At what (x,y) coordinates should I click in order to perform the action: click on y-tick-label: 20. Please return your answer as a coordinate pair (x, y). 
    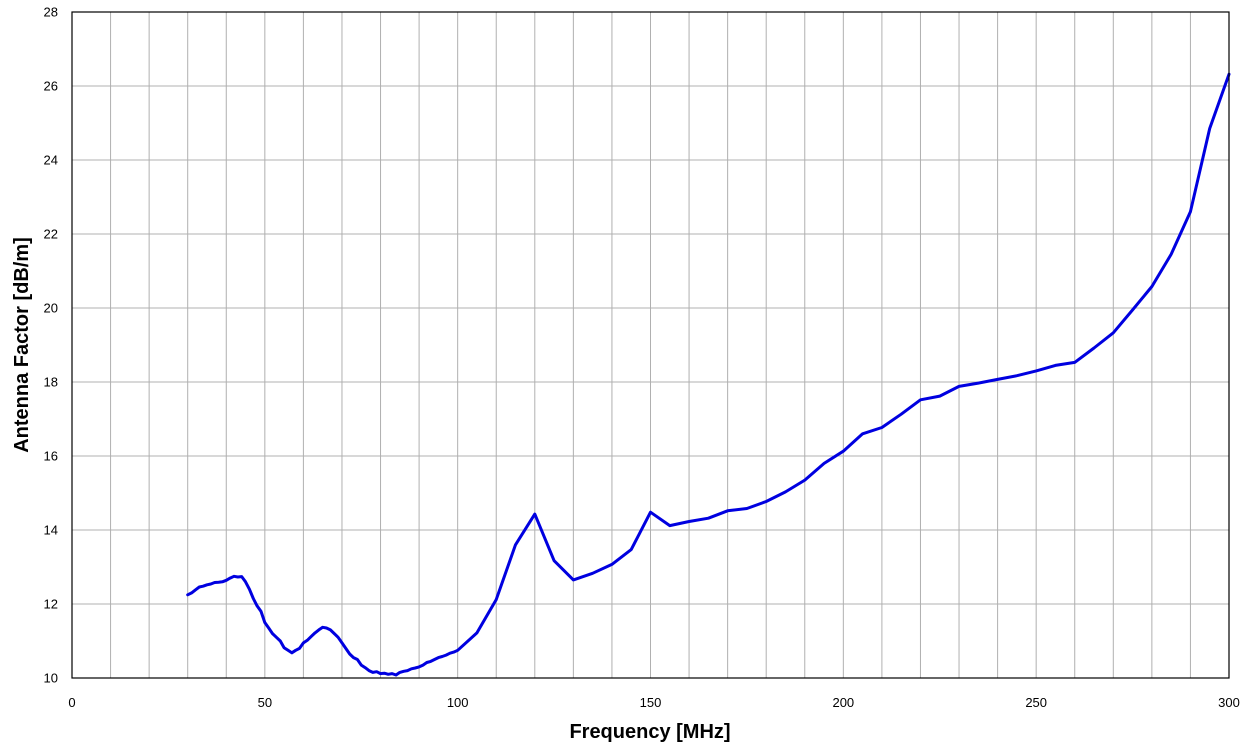
    Looking at the image, I should click on (51, 308).